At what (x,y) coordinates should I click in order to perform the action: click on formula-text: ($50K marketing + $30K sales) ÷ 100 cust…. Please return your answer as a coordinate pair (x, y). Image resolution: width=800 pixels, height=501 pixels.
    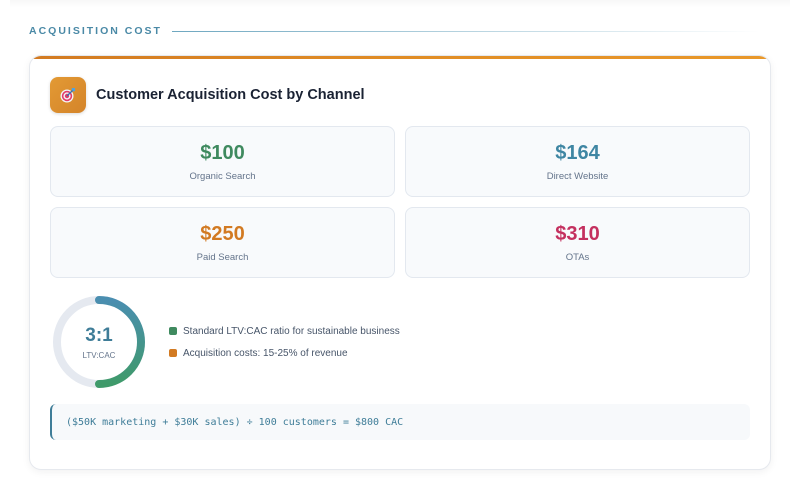
    Looking at the image, I should click on (235, 422).